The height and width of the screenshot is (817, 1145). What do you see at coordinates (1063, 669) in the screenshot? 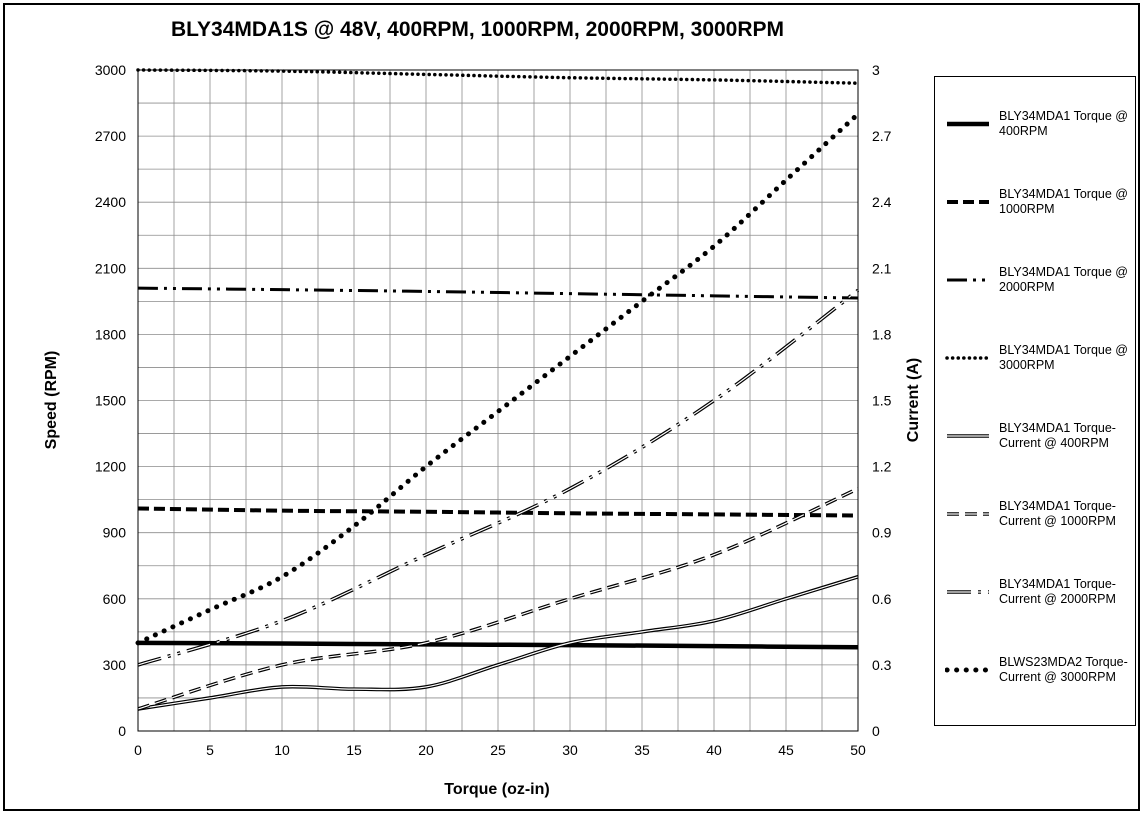
I see `legend-label: BLWS23MDA2 Torque-Current @ 3000RPM` at bounding box center [1063, 669].